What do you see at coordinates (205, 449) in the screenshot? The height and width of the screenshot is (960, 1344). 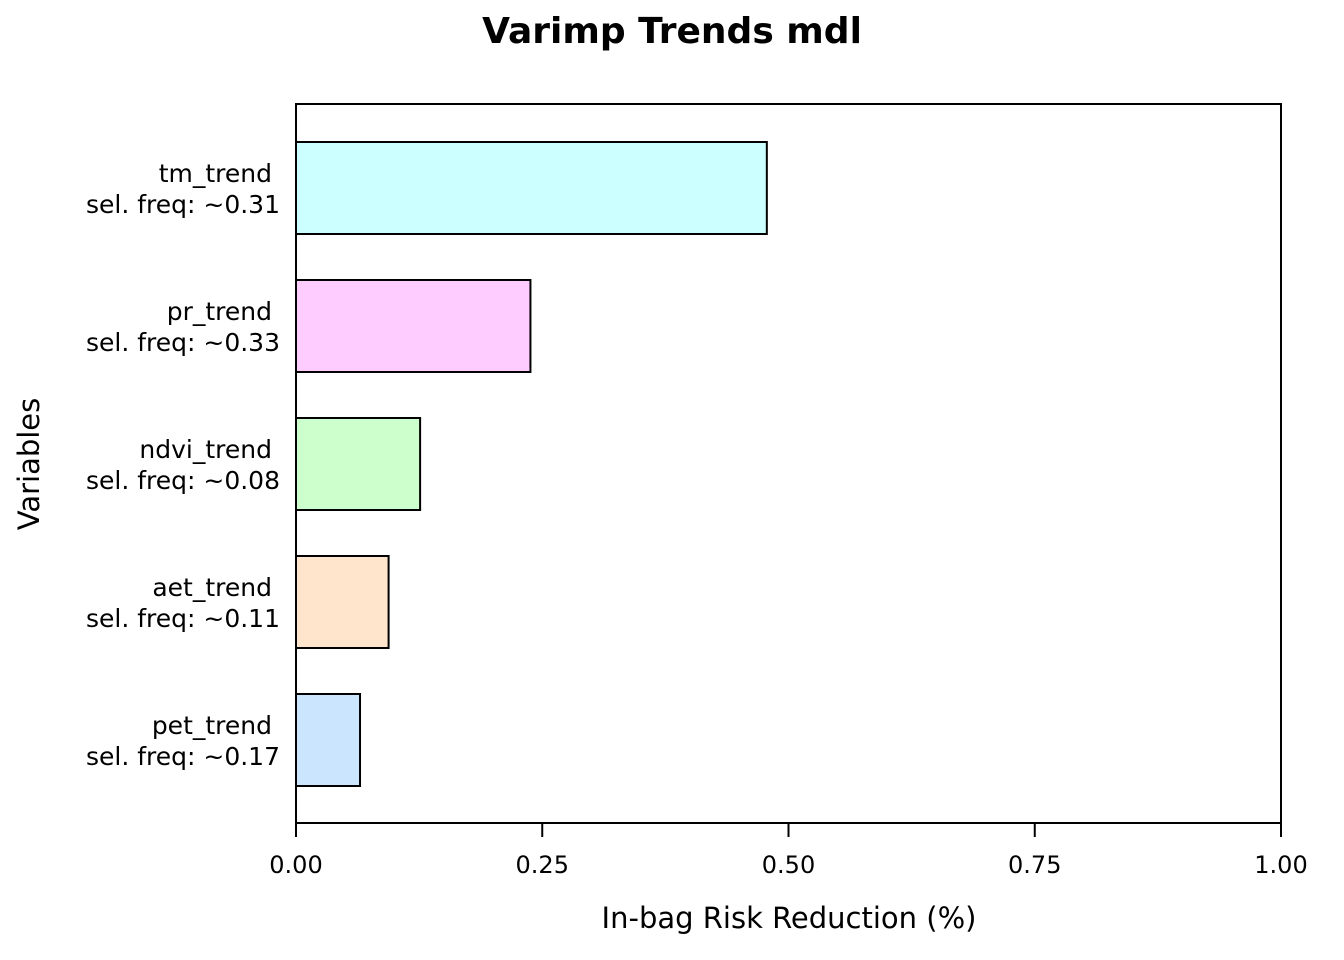 I see `category-label-ndvi-trend: ndvi_trend` at bounding box center [205, 449].